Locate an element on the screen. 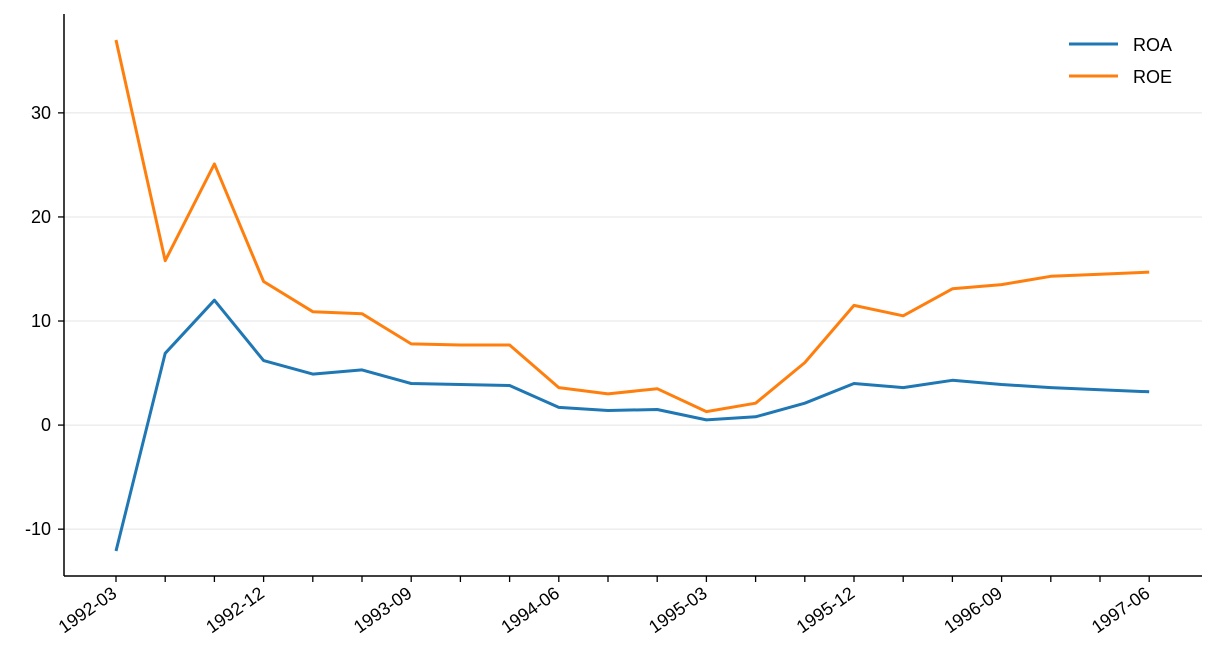 Image resolution: width=1216 pixels, height=672 pixels. y-axis-ticks: -10 0 10 20 30 is located at coordinates (44, 321).